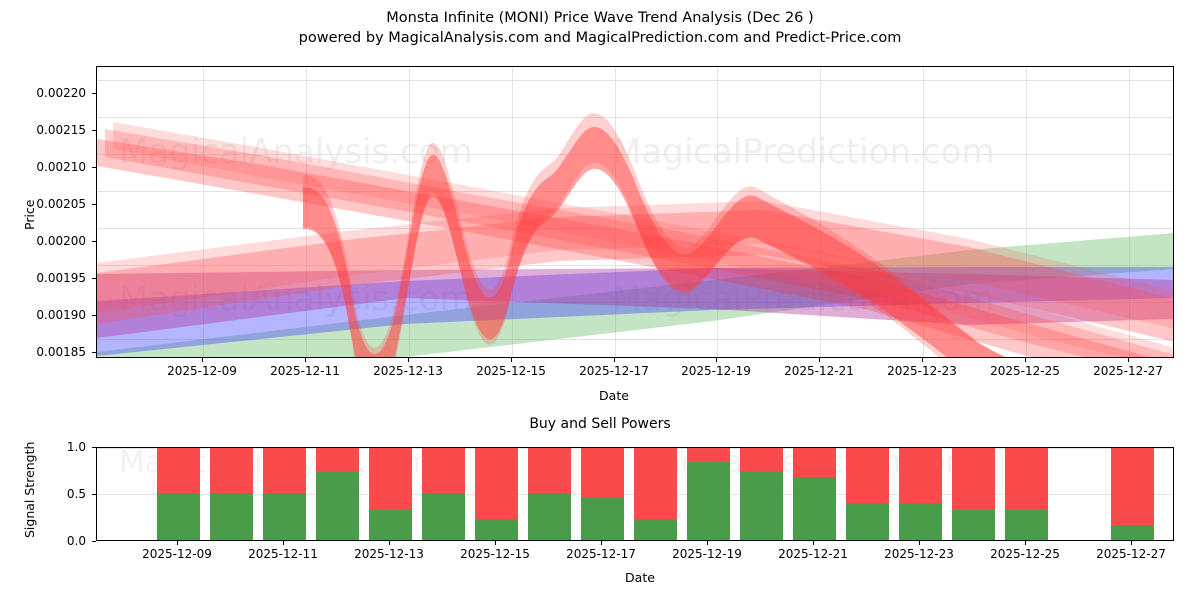 This screenshot has height=600, width=1200. I want to click on power-ytick-0: 0.0, so click(76, 541).